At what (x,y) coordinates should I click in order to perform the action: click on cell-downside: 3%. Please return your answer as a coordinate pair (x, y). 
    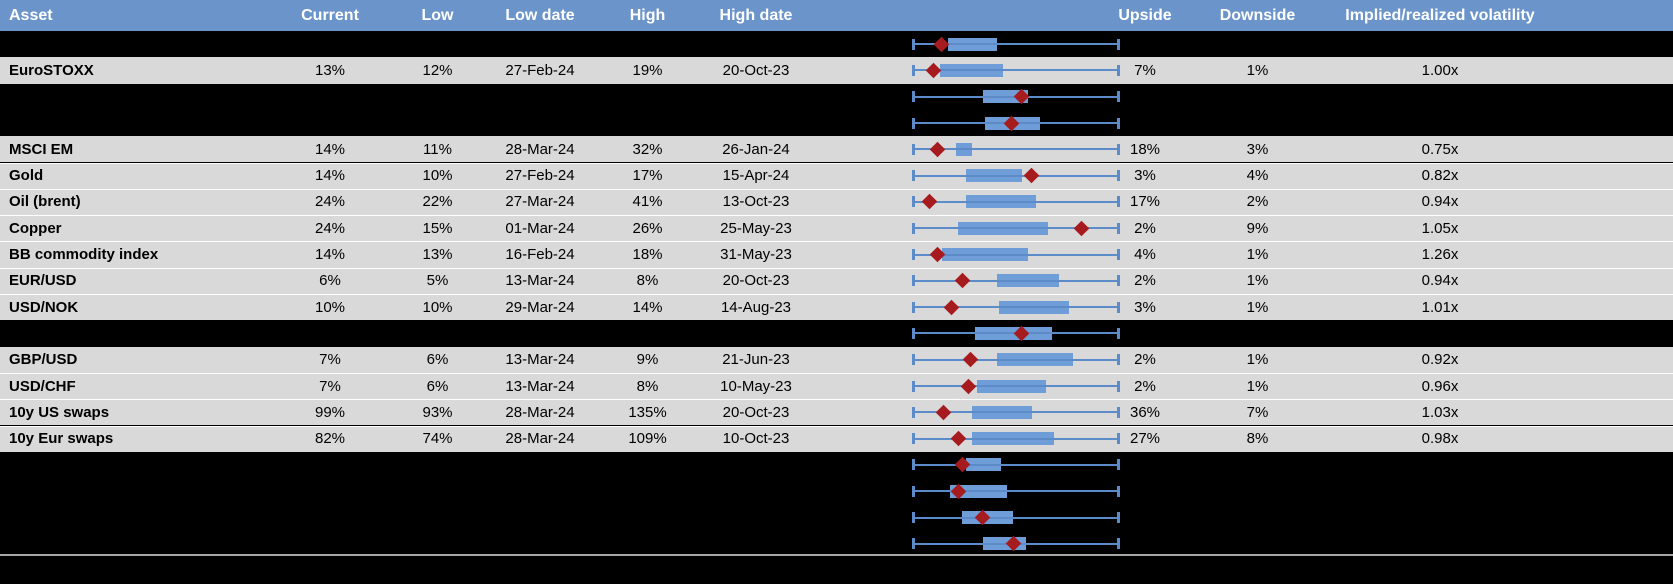
    Looking at the image, I should click on (1257, 149).